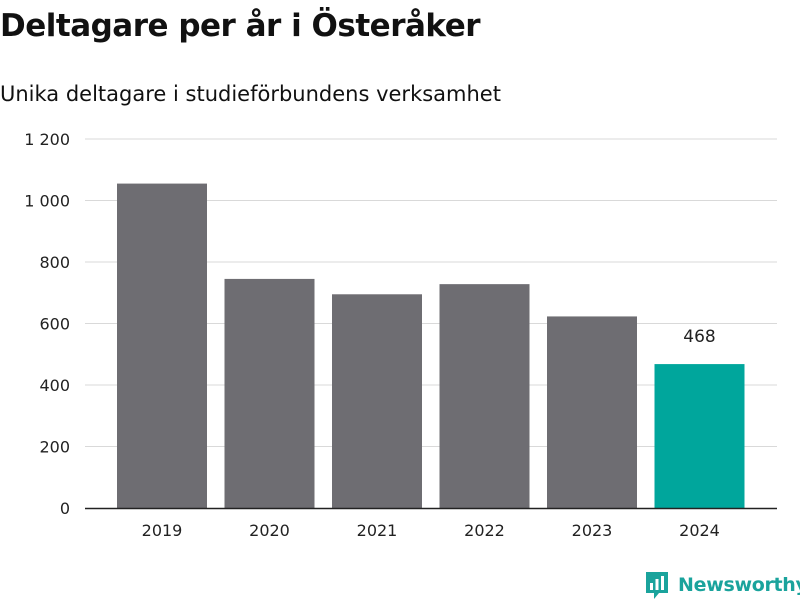 The width and height of the screenshot is (800, 600). I want to click on y-tick-label: 800, so click(54, 262).